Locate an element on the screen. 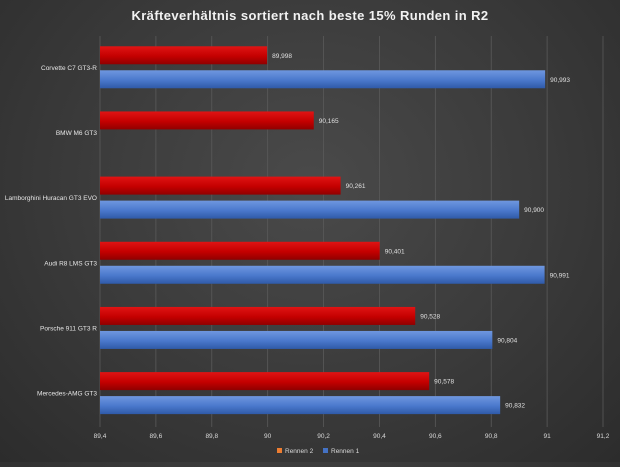 Image resolution: width=620 pixels, height=467 pixels. data-label: 90,991 is located at coordinates (560, 275).